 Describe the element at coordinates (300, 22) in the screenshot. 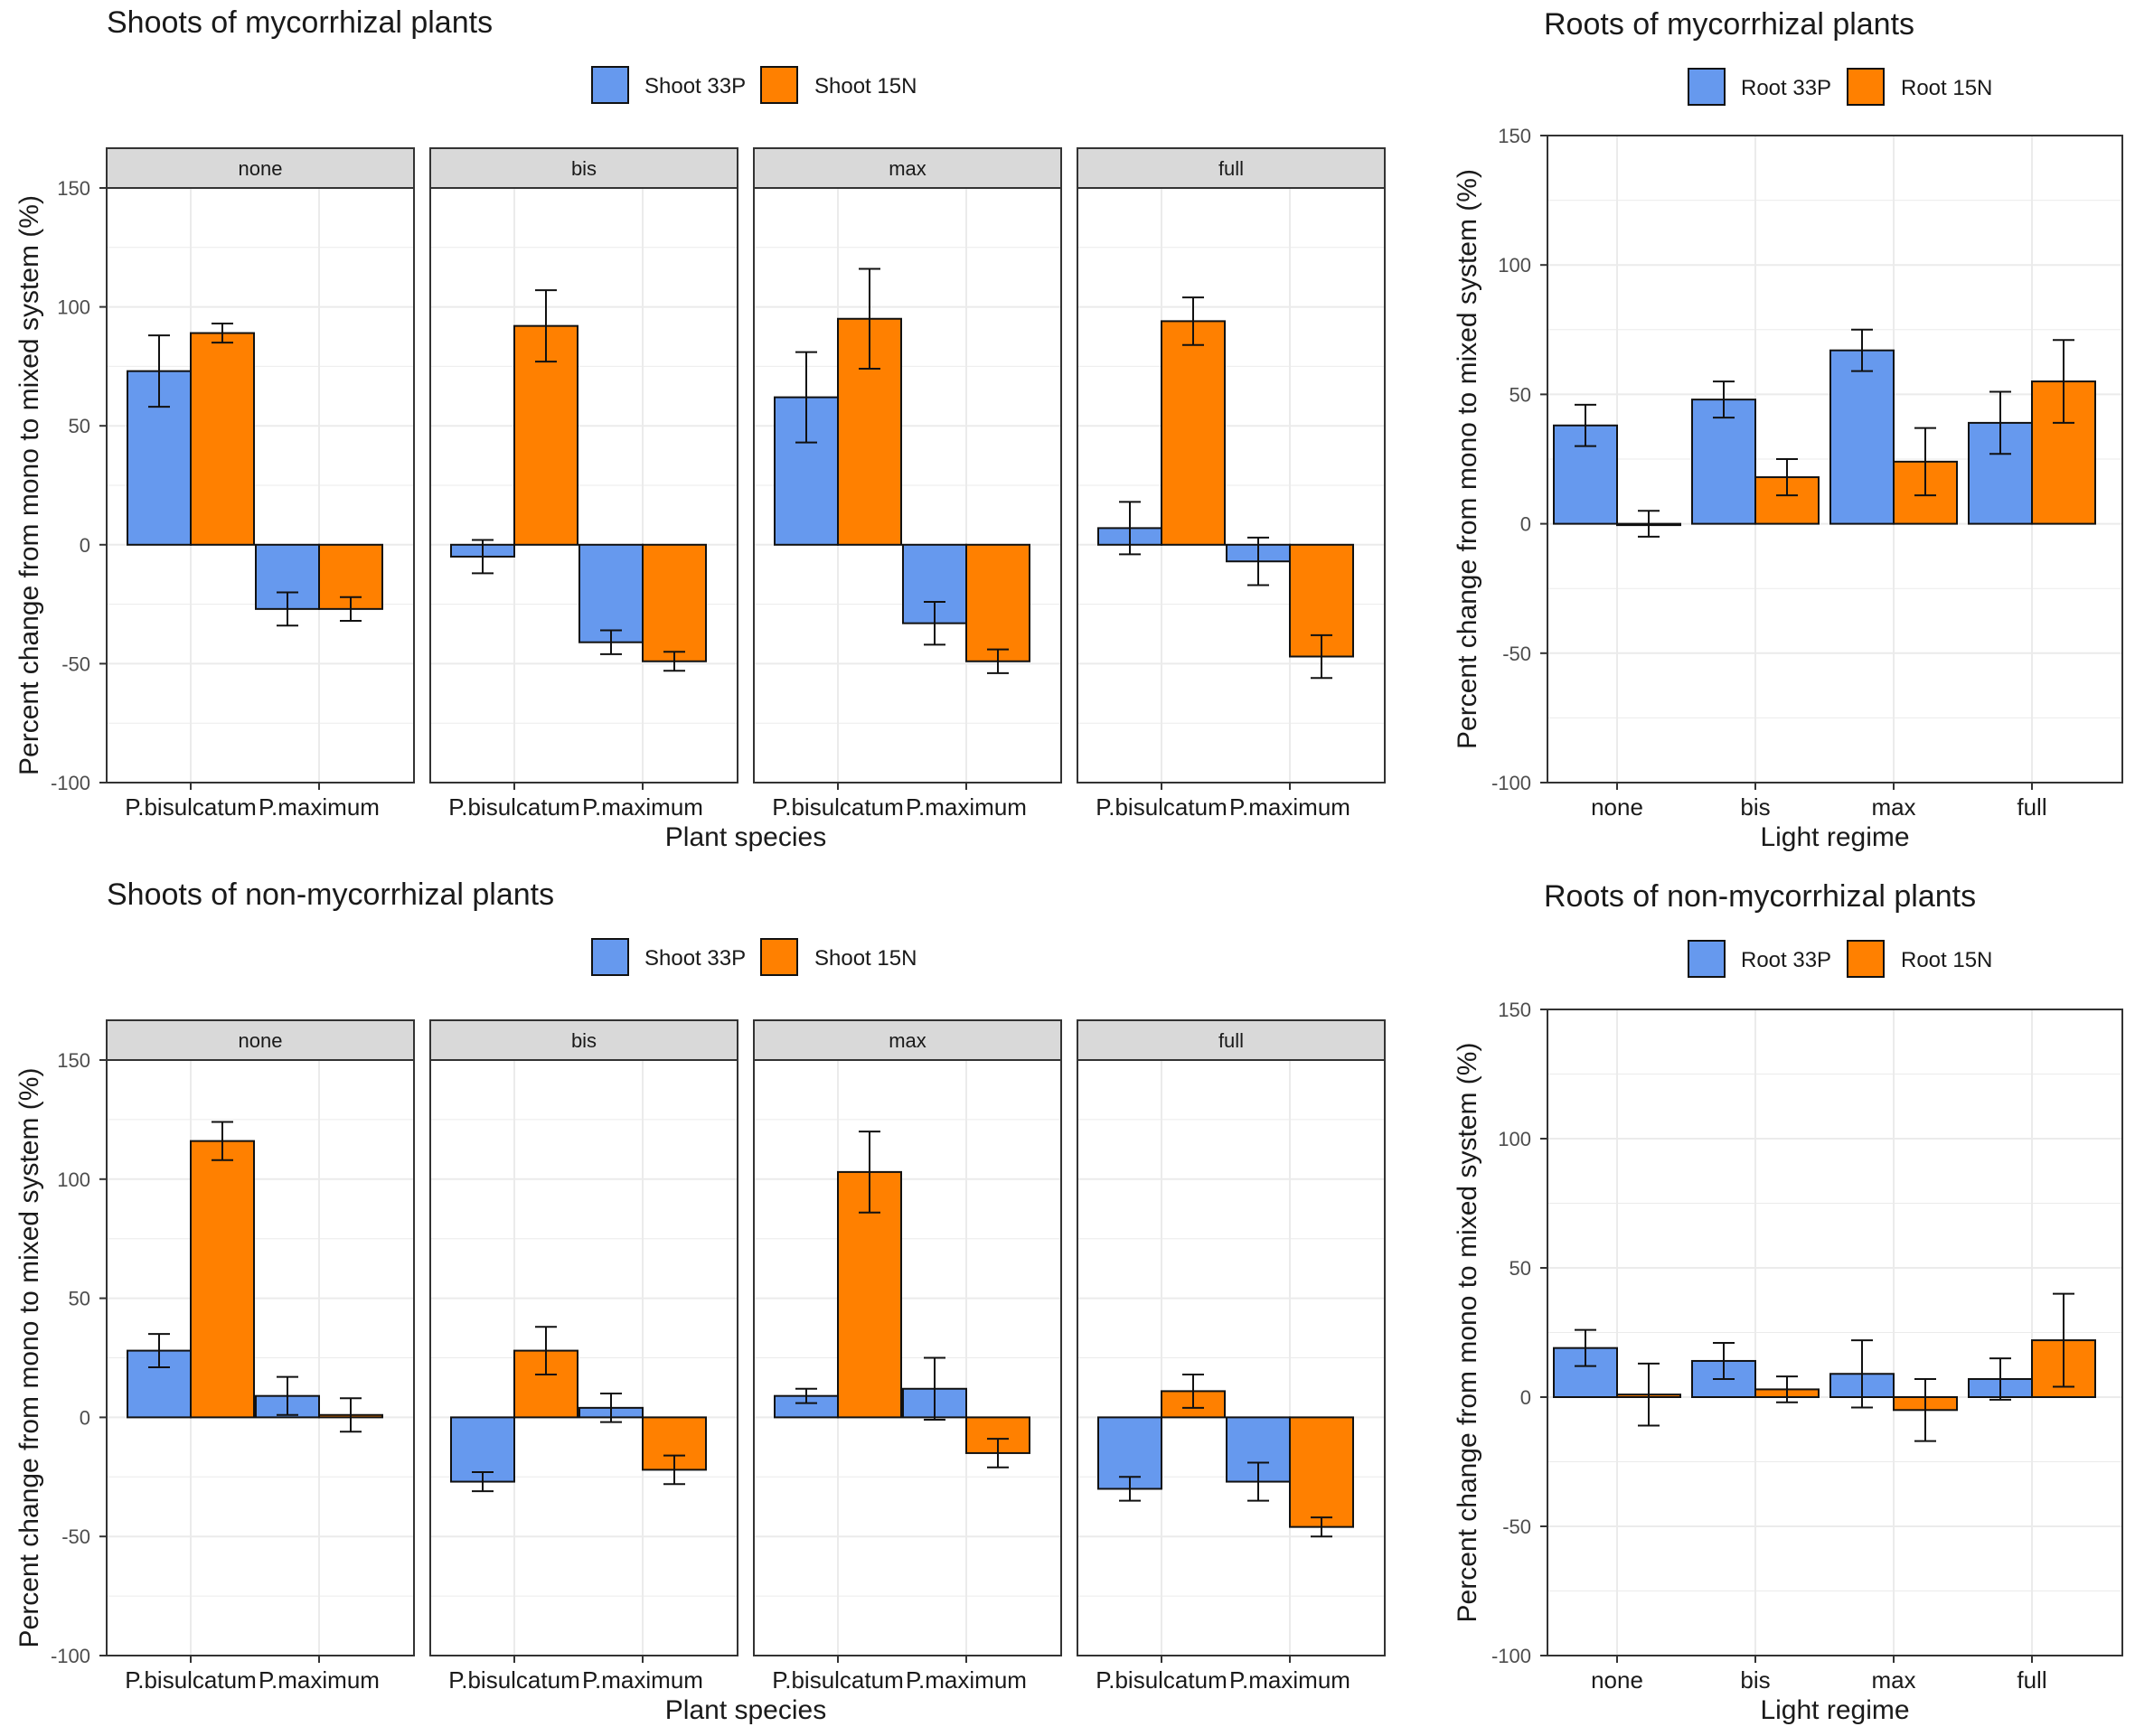

I see `chart-title: Shoots of mycorrhizal plants` at that location.